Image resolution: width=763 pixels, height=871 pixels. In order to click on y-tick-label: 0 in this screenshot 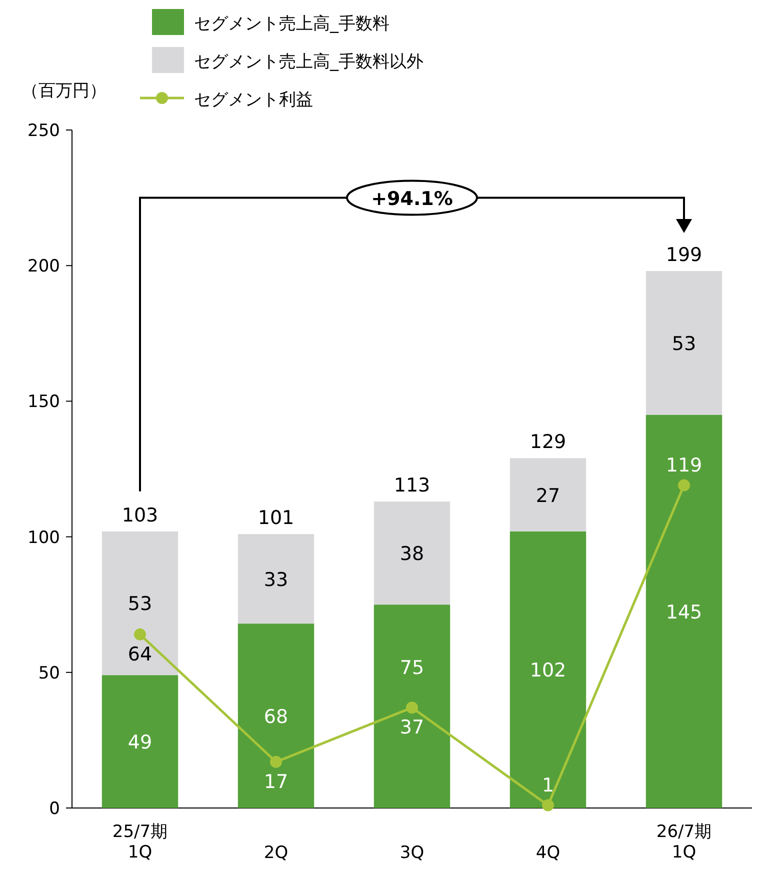, I will do `click(54, 809)`.